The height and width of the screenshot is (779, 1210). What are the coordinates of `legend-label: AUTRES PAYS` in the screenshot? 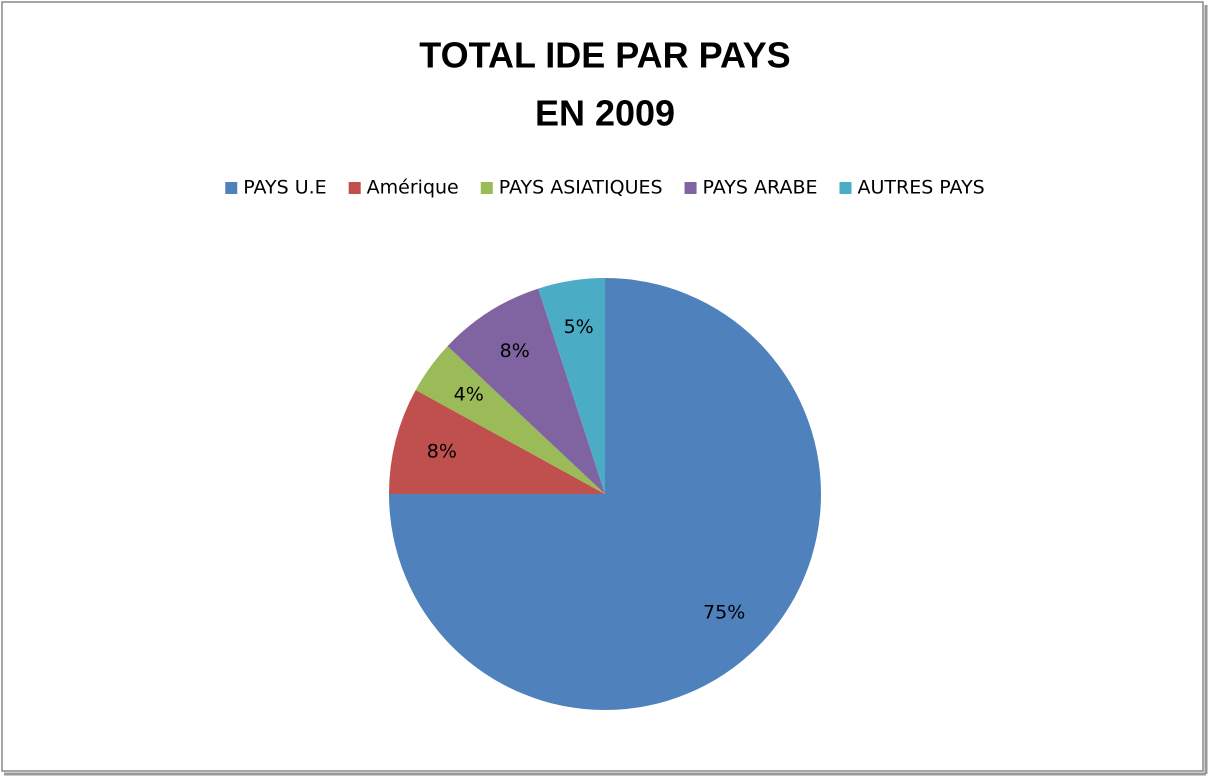 It's located at (920, 188).